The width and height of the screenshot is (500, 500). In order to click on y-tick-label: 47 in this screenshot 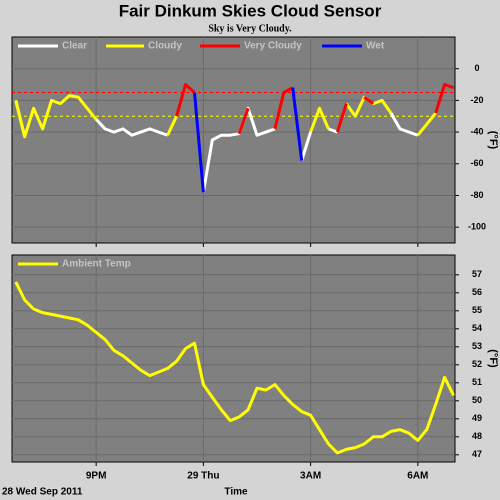, I will do `click(477, 454)`.